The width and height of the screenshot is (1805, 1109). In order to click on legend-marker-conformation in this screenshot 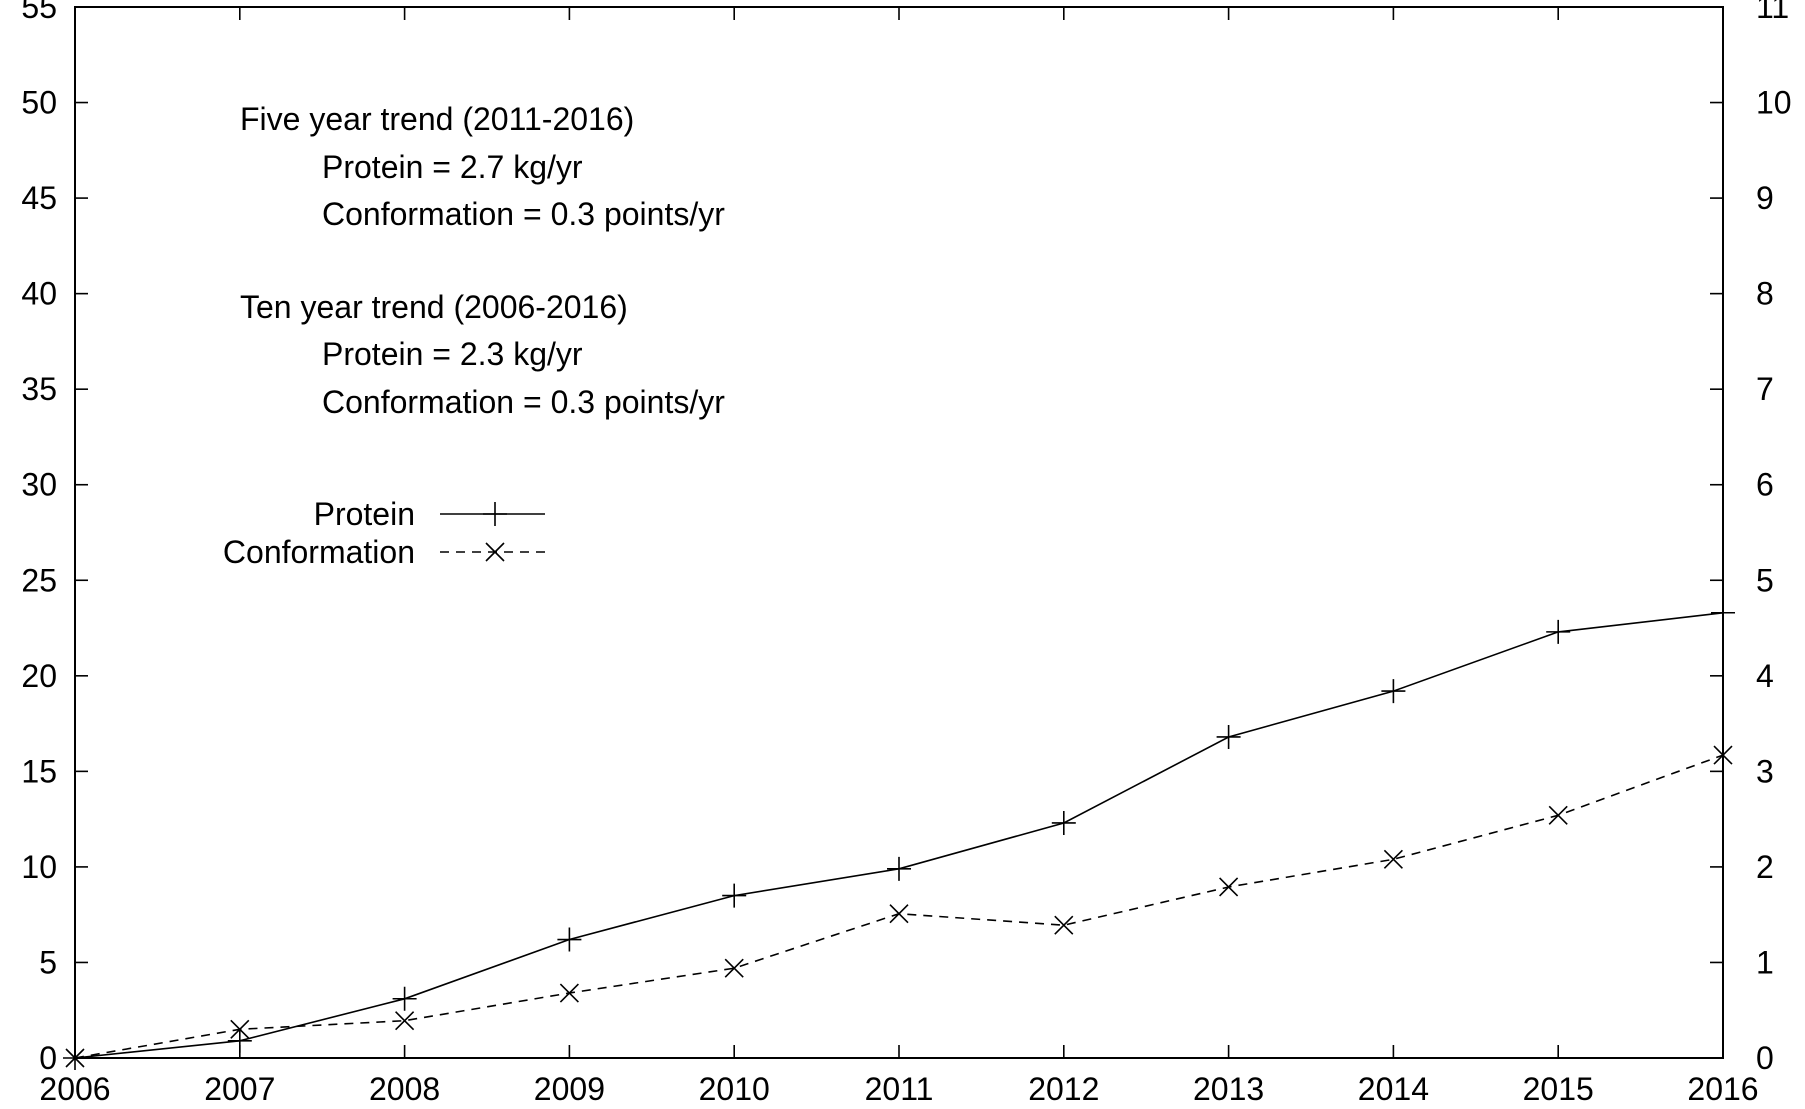, I will do `click(495, 552)`.